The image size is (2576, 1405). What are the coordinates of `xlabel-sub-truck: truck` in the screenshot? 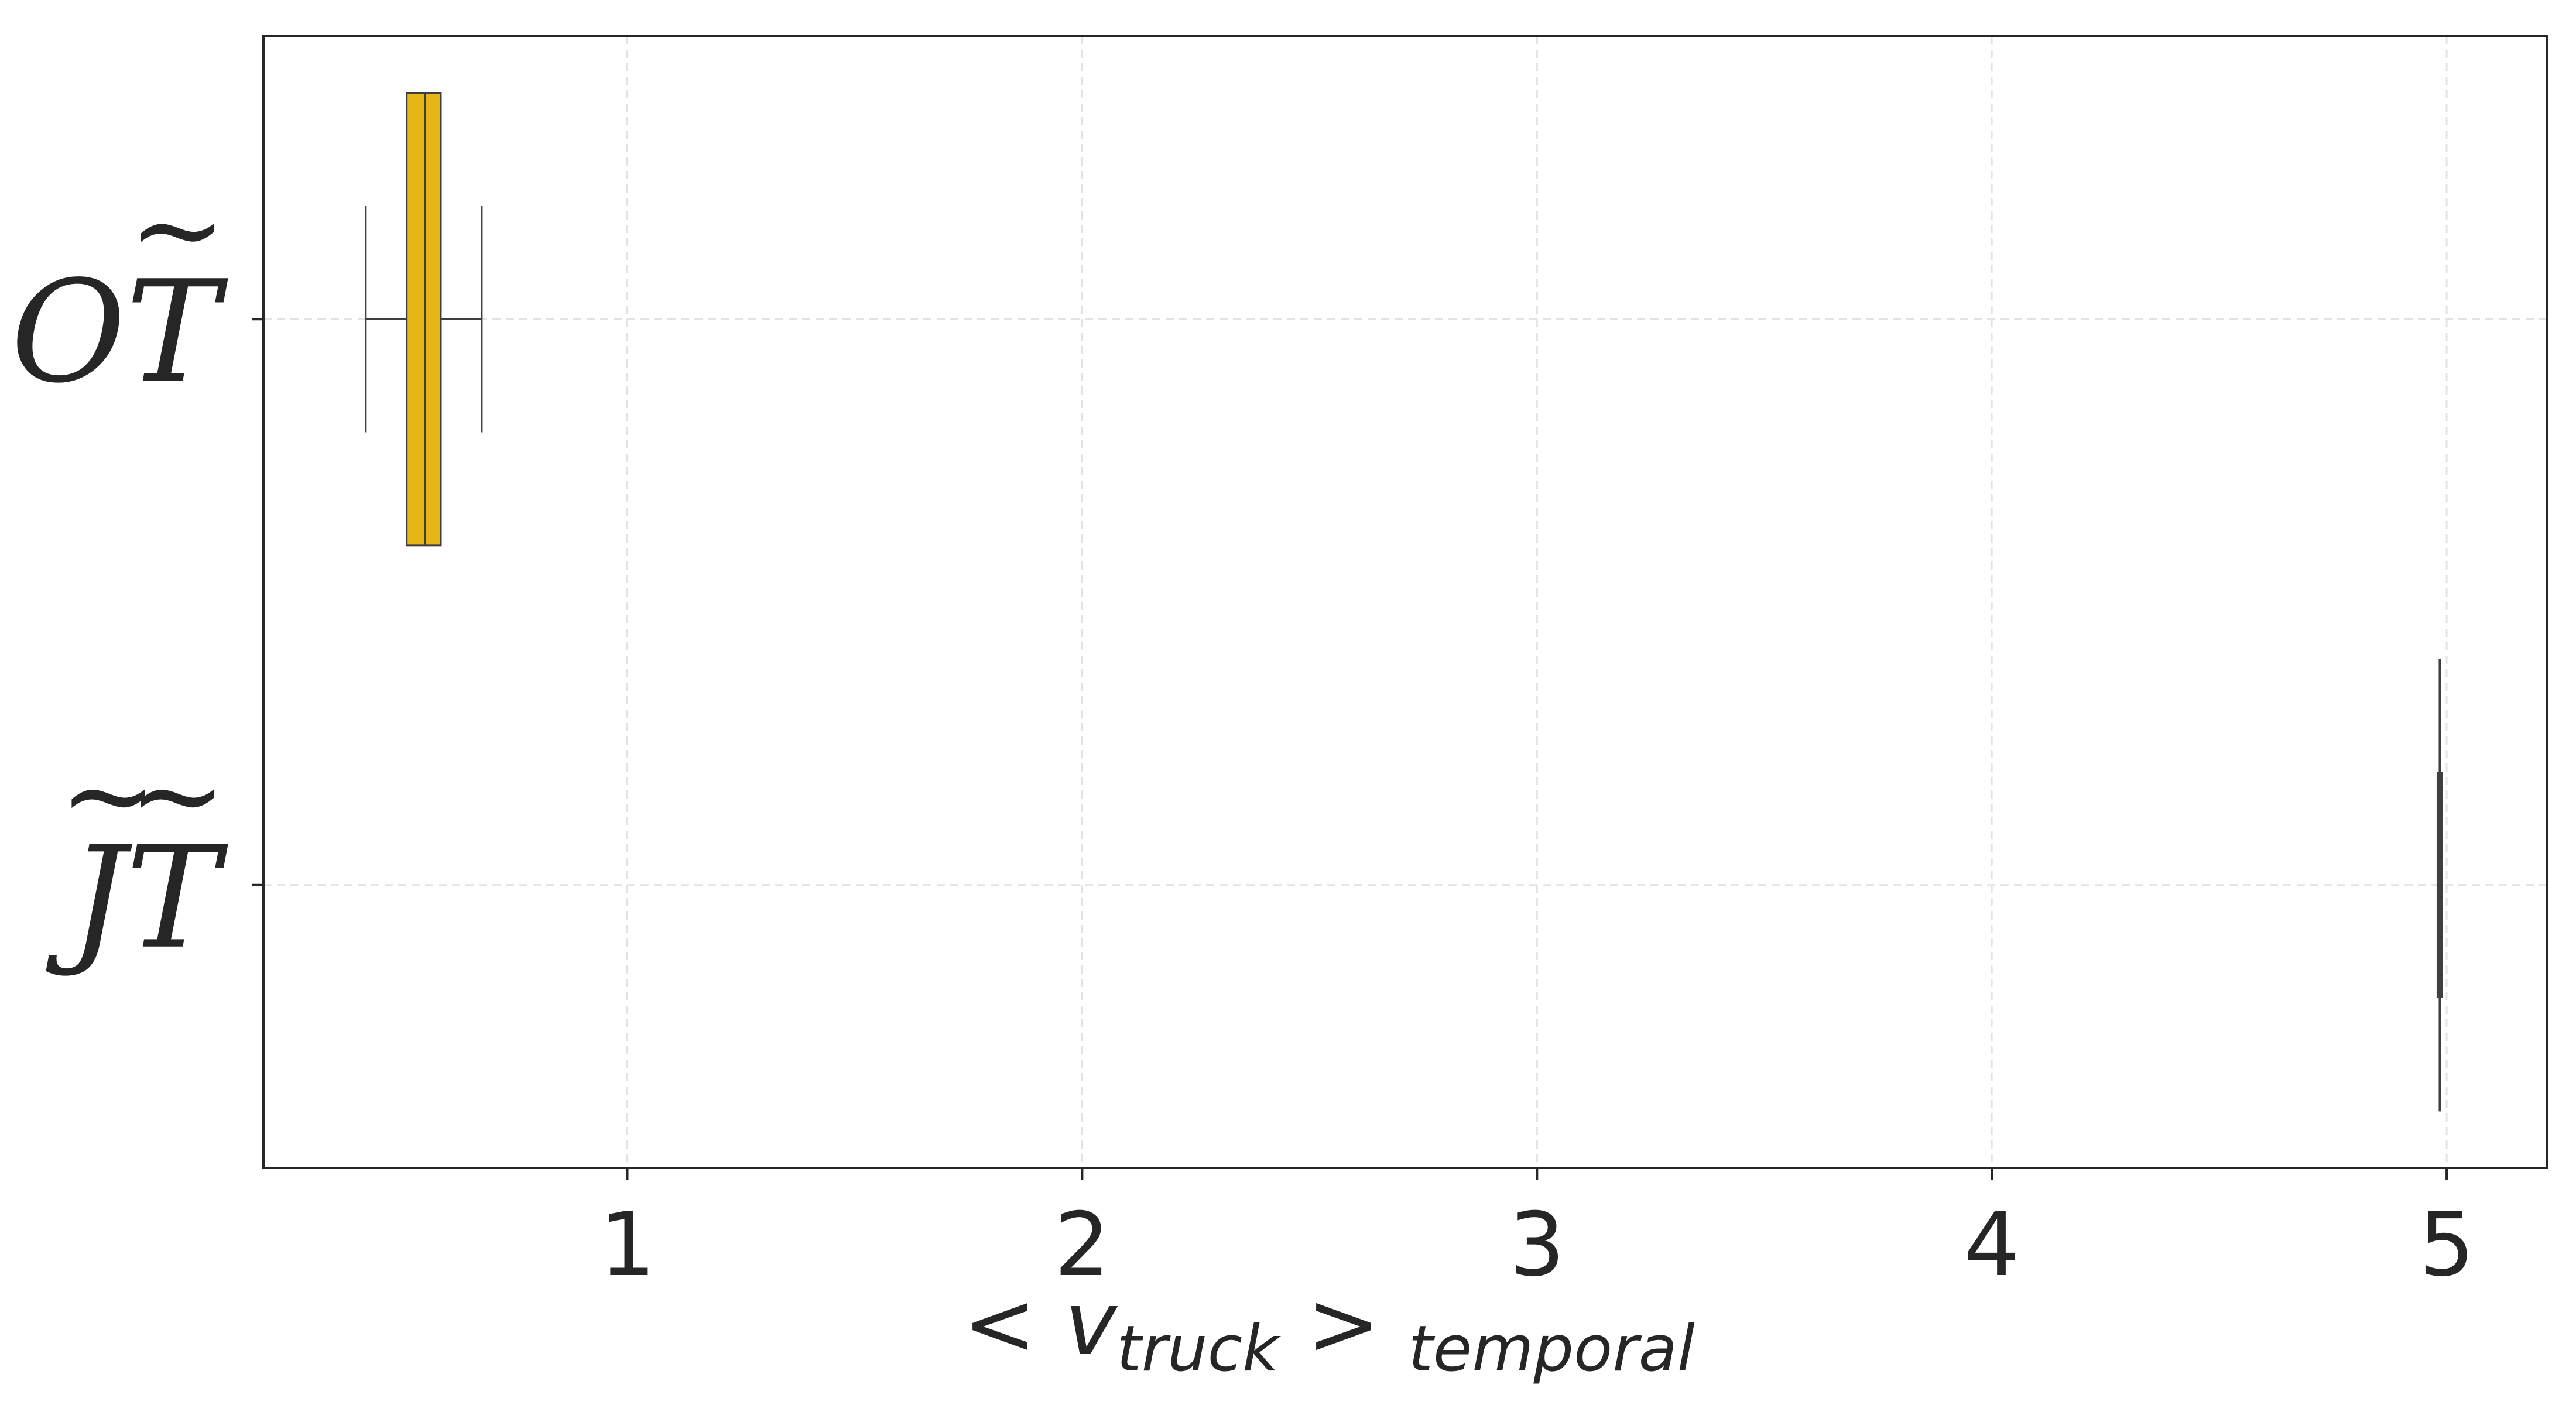 It's located at (1199, 1350).